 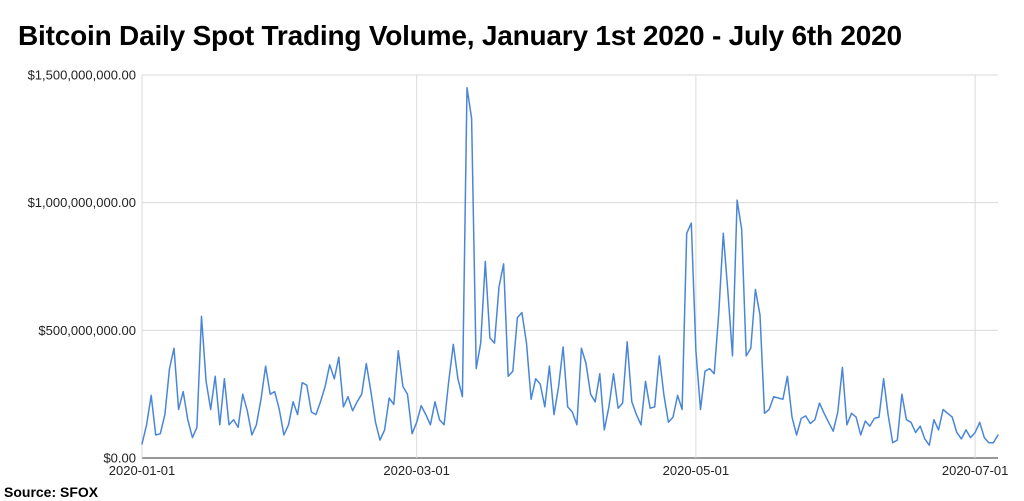 What do you see at coordinates (82, 75) in the screenshot?
I see `y-tick-label: $1,500,000,000.00` at bounding box center [82, 75].